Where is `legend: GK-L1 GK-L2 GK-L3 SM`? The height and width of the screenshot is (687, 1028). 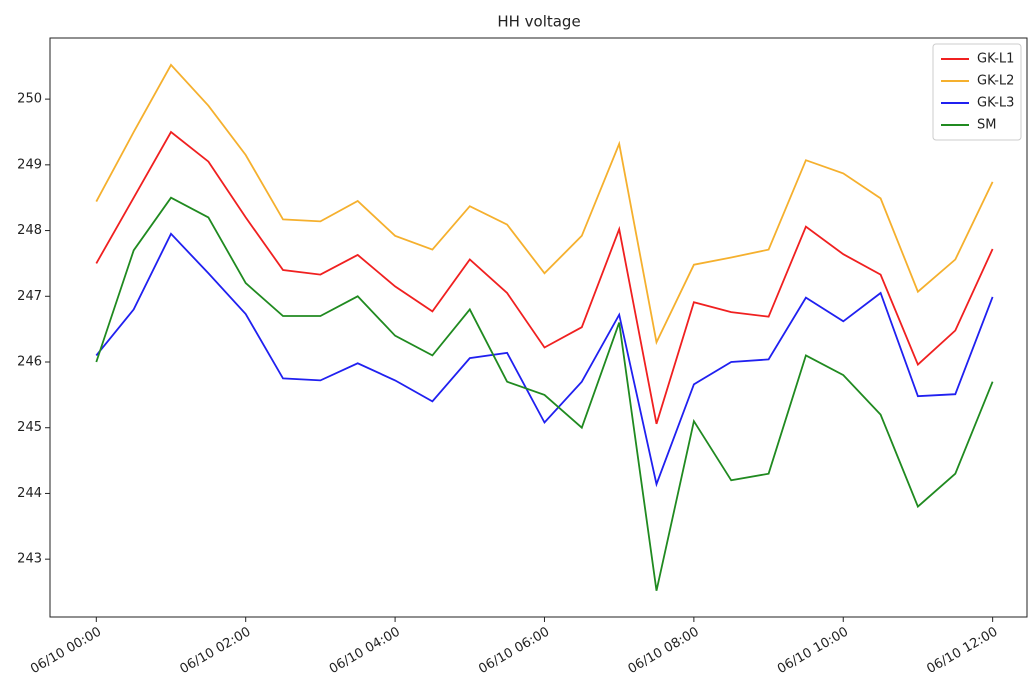
legend: GK-L1 GK-L2 GK-L3 SM is located at coordinates (977, 92).